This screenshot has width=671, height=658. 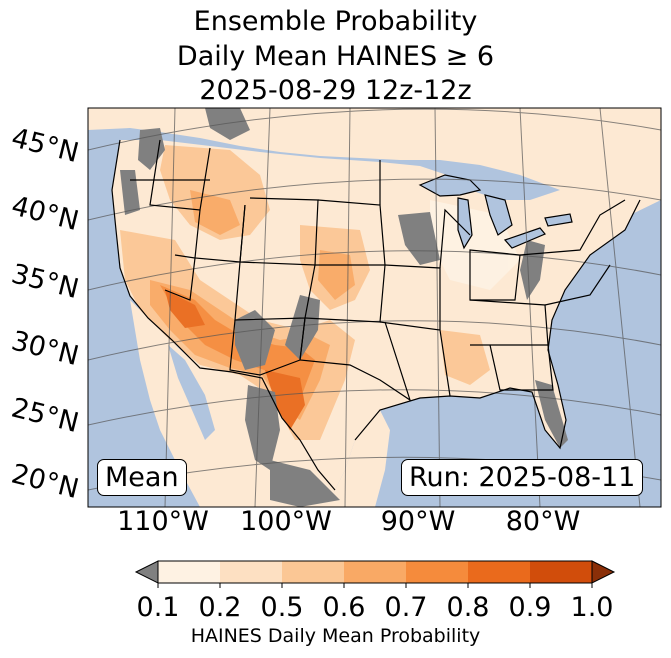 I want to click on colorbar-tick: 1.0, so click(x=592, y=607).